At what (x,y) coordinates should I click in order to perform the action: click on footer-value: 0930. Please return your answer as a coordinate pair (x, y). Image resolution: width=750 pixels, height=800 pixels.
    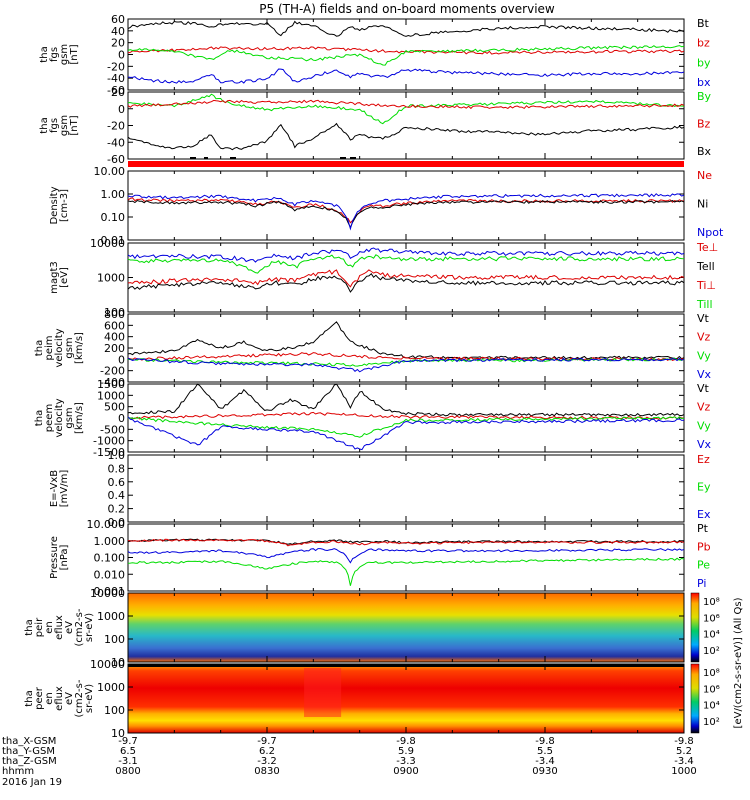
    Looking at the image, I should click on (544, 771).